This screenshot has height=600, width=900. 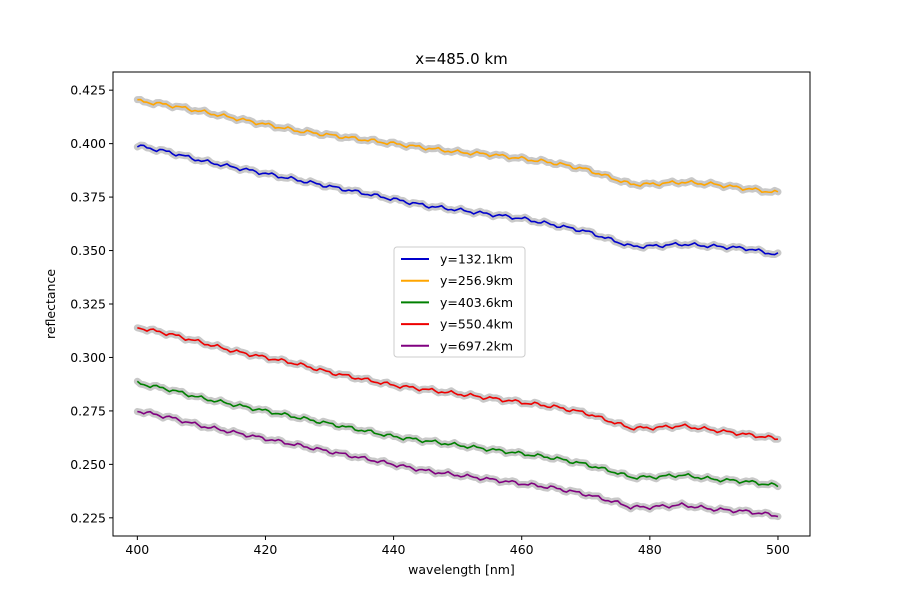 I want to click on x-tick-label: 440, so click(x=394, y=549).